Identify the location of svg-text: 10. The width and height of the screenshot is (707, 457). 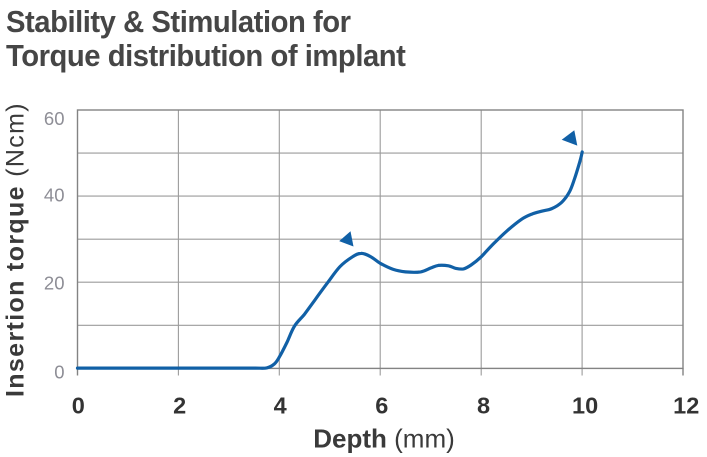
(585, 406).